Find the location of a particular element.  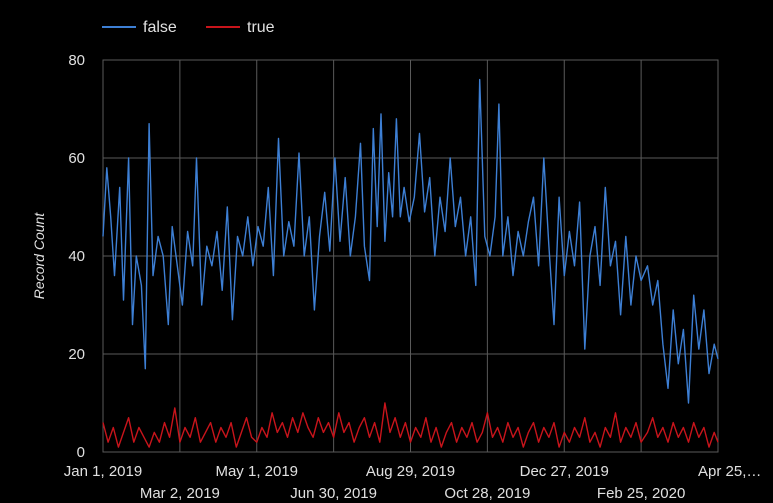

y-tick-label: 40 is located at coordinates (76, 256).